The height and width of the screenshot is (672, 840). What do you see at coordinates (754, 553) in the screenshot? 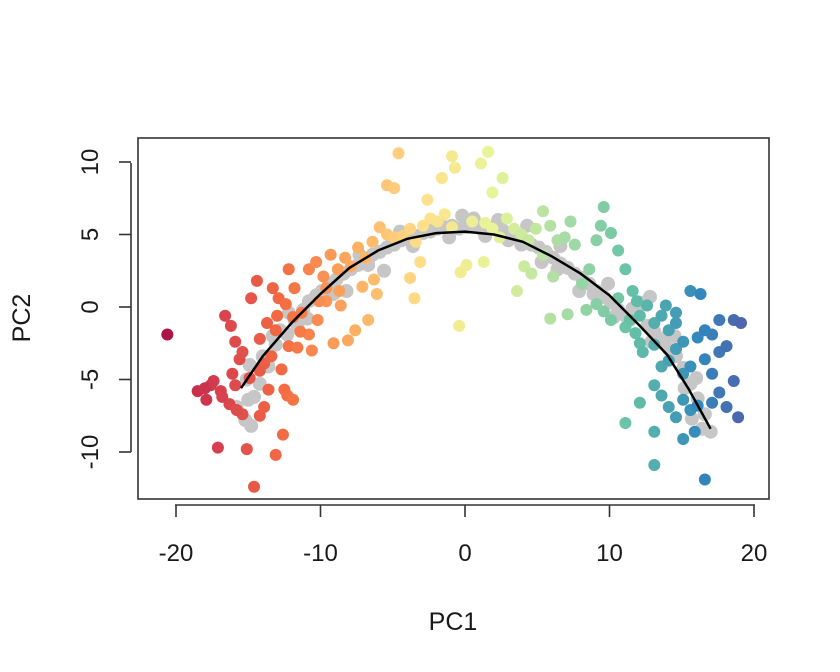
I see `x-tick-label: 20` at bounding box center [754, 553].